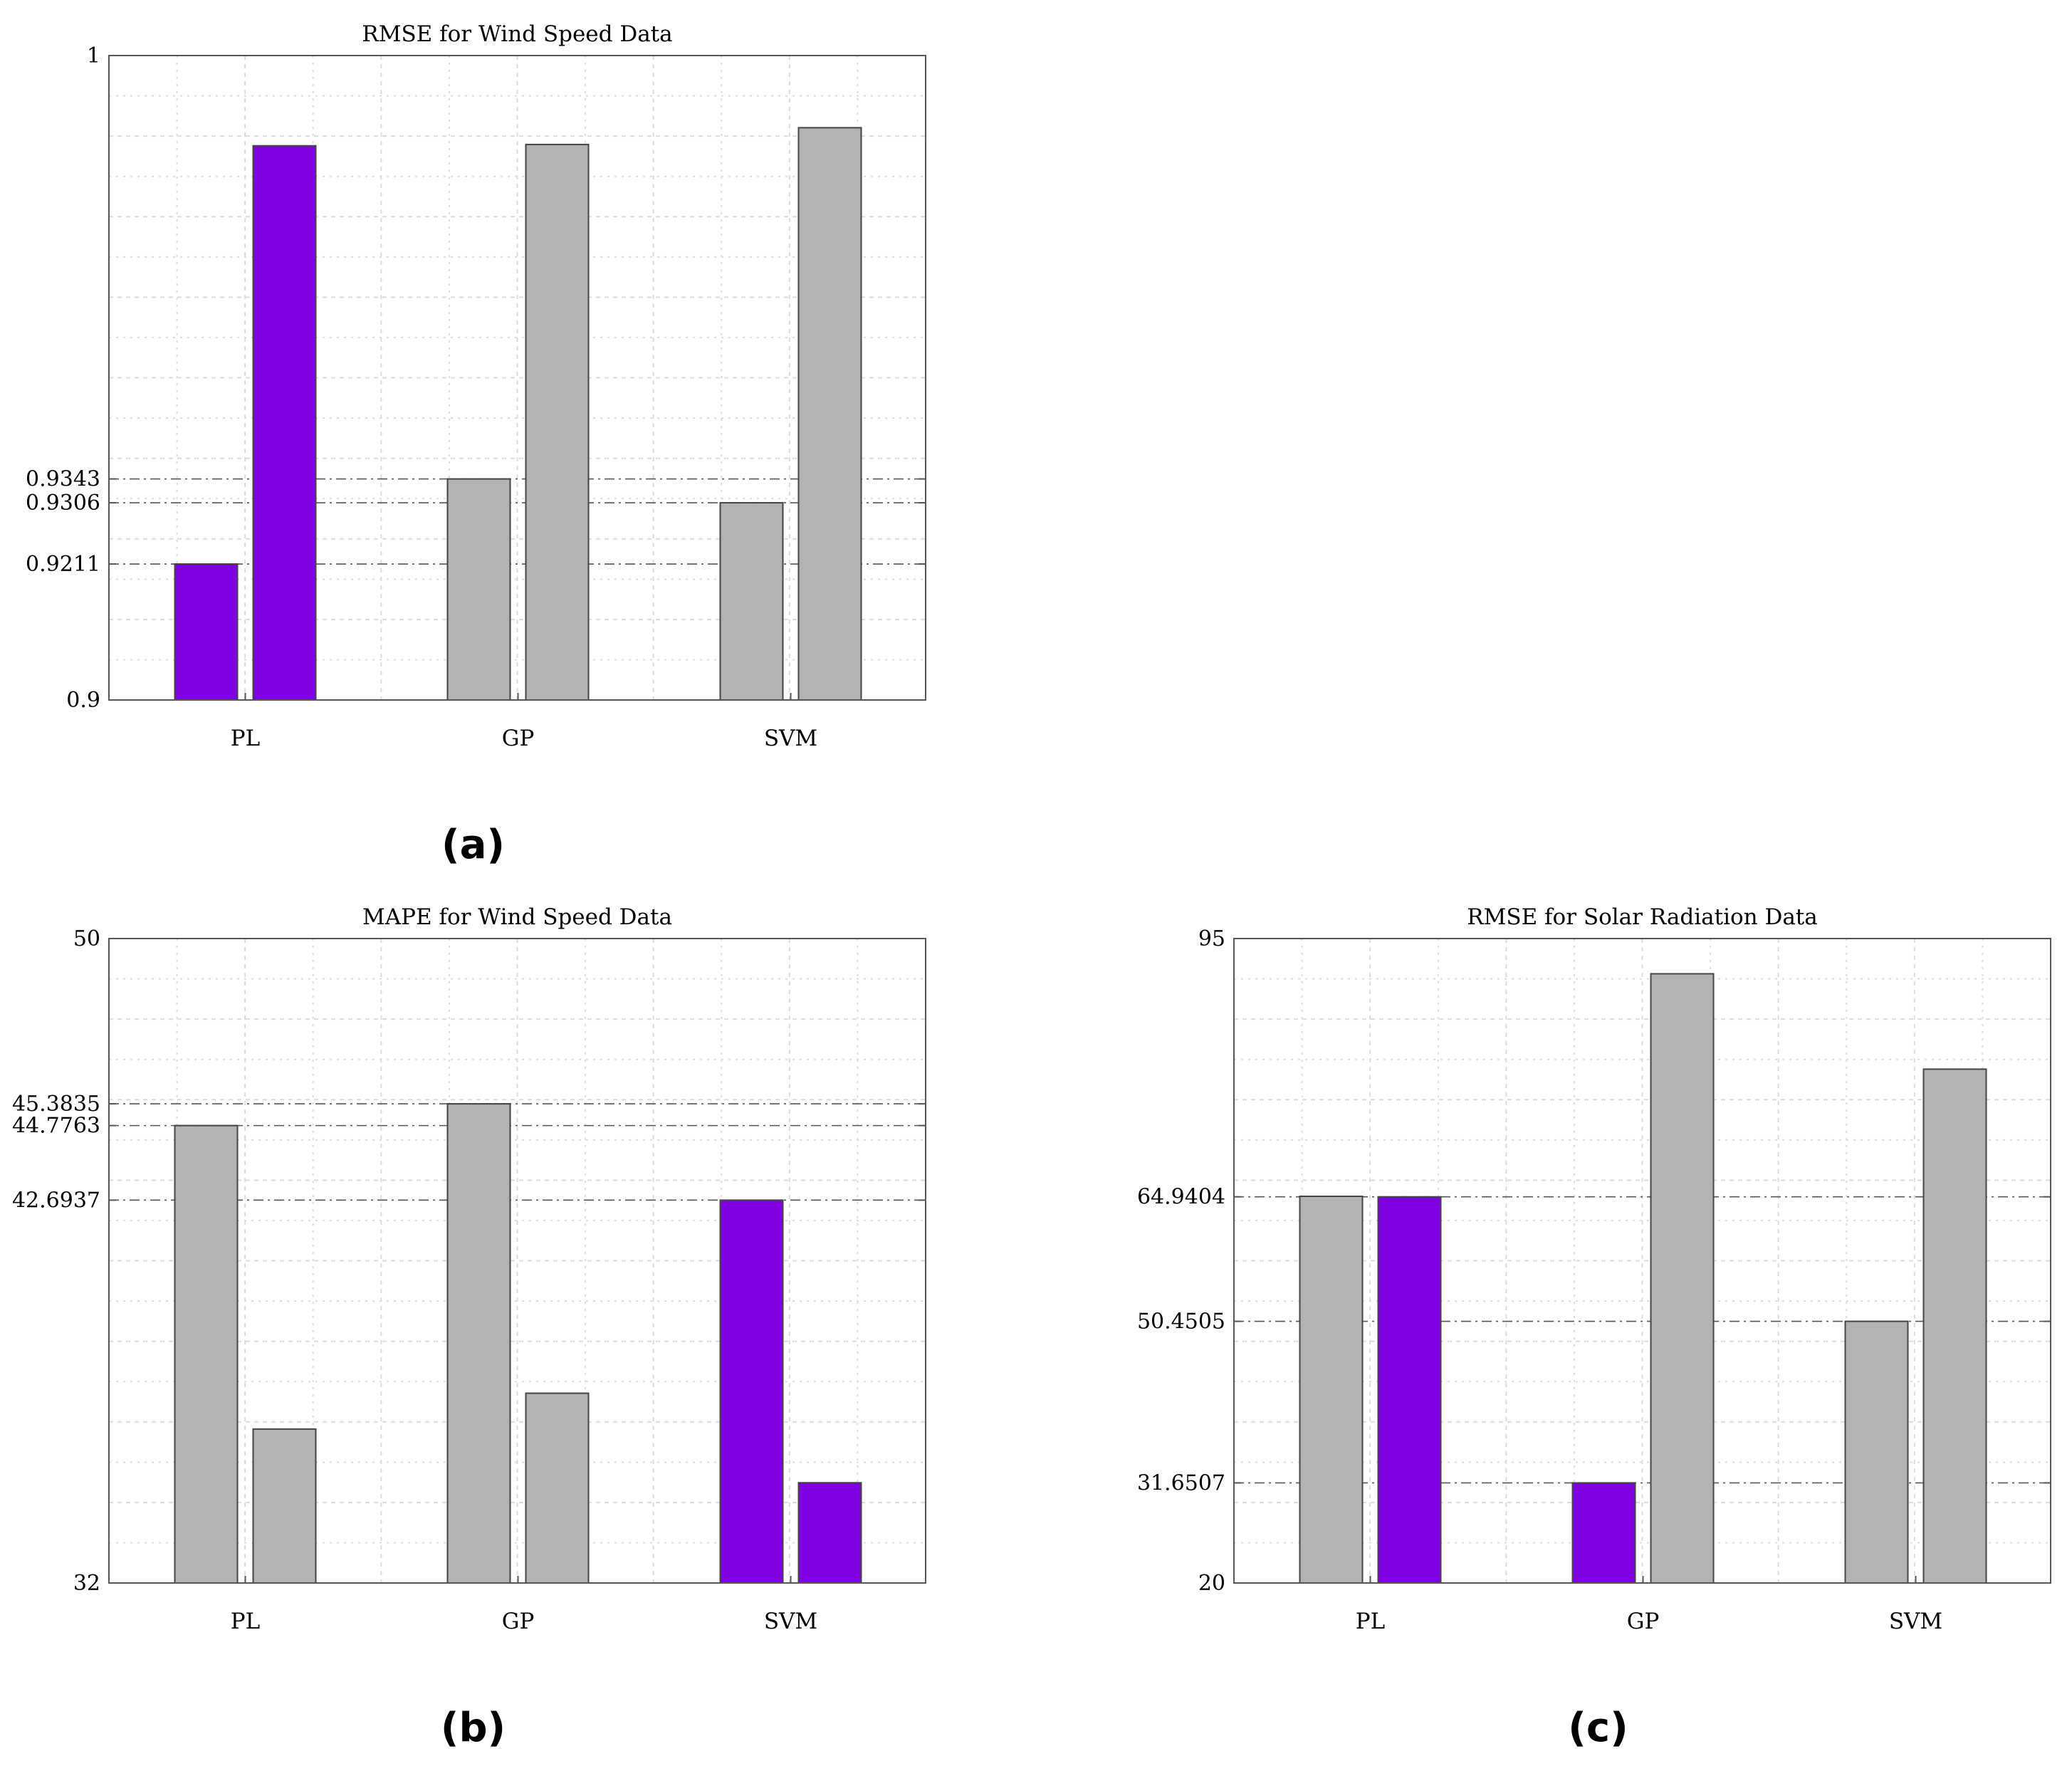 The height and width of the screenshot is (1766, 2072). I want to click on y-tick-label: 20, so click(1211, 1583).